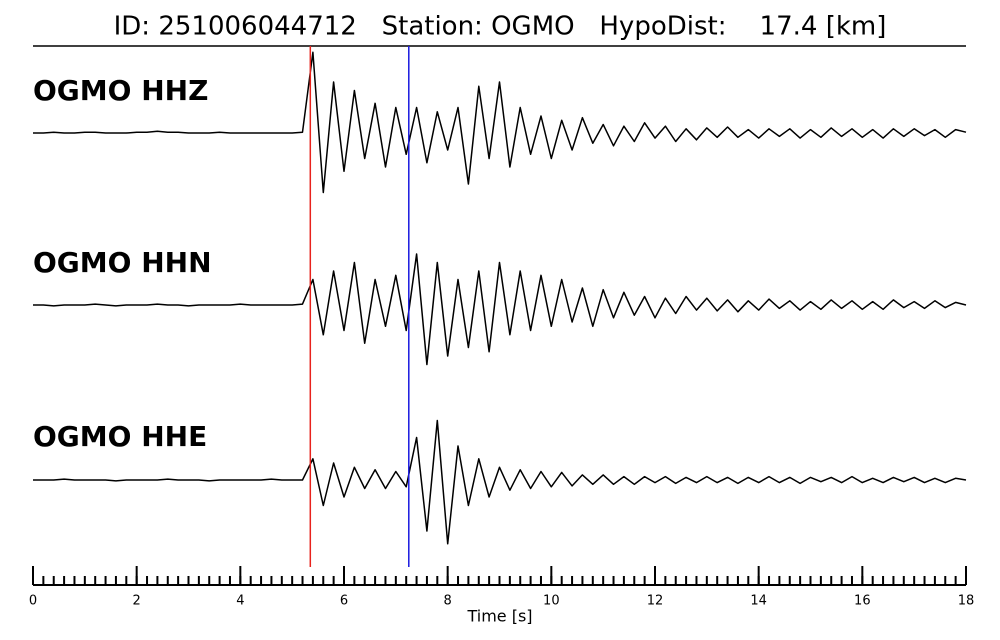  I want to click on x-tick-label: 14, so click(758, 601).